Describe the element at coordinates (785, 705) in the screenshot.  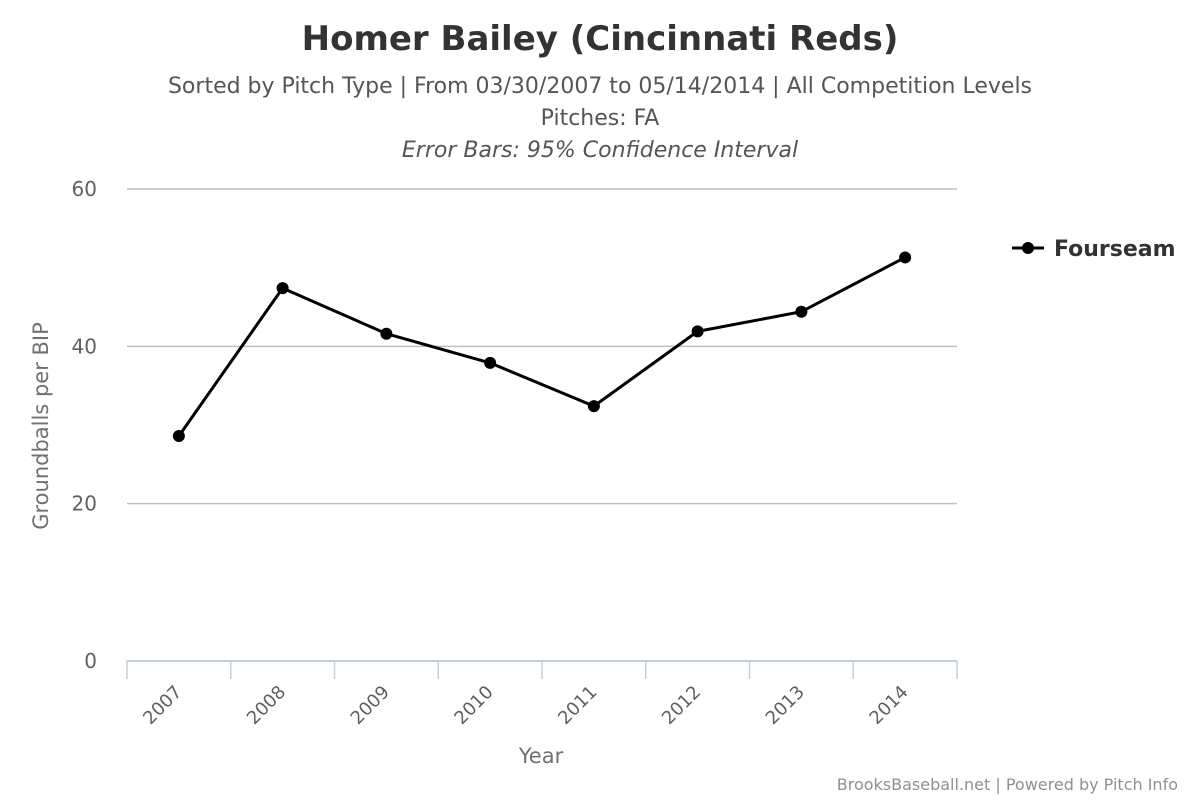
I see `x-tick-label: 2013` at that location.